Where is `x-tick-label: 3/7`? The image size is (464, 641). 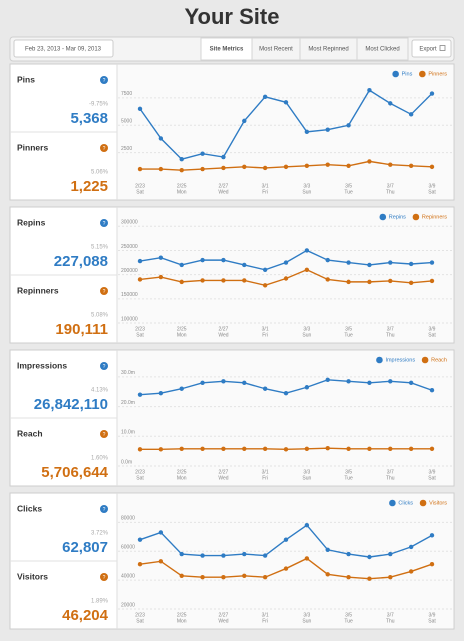 x-tick-label: 3/7 is located at coordinates (390, 329).